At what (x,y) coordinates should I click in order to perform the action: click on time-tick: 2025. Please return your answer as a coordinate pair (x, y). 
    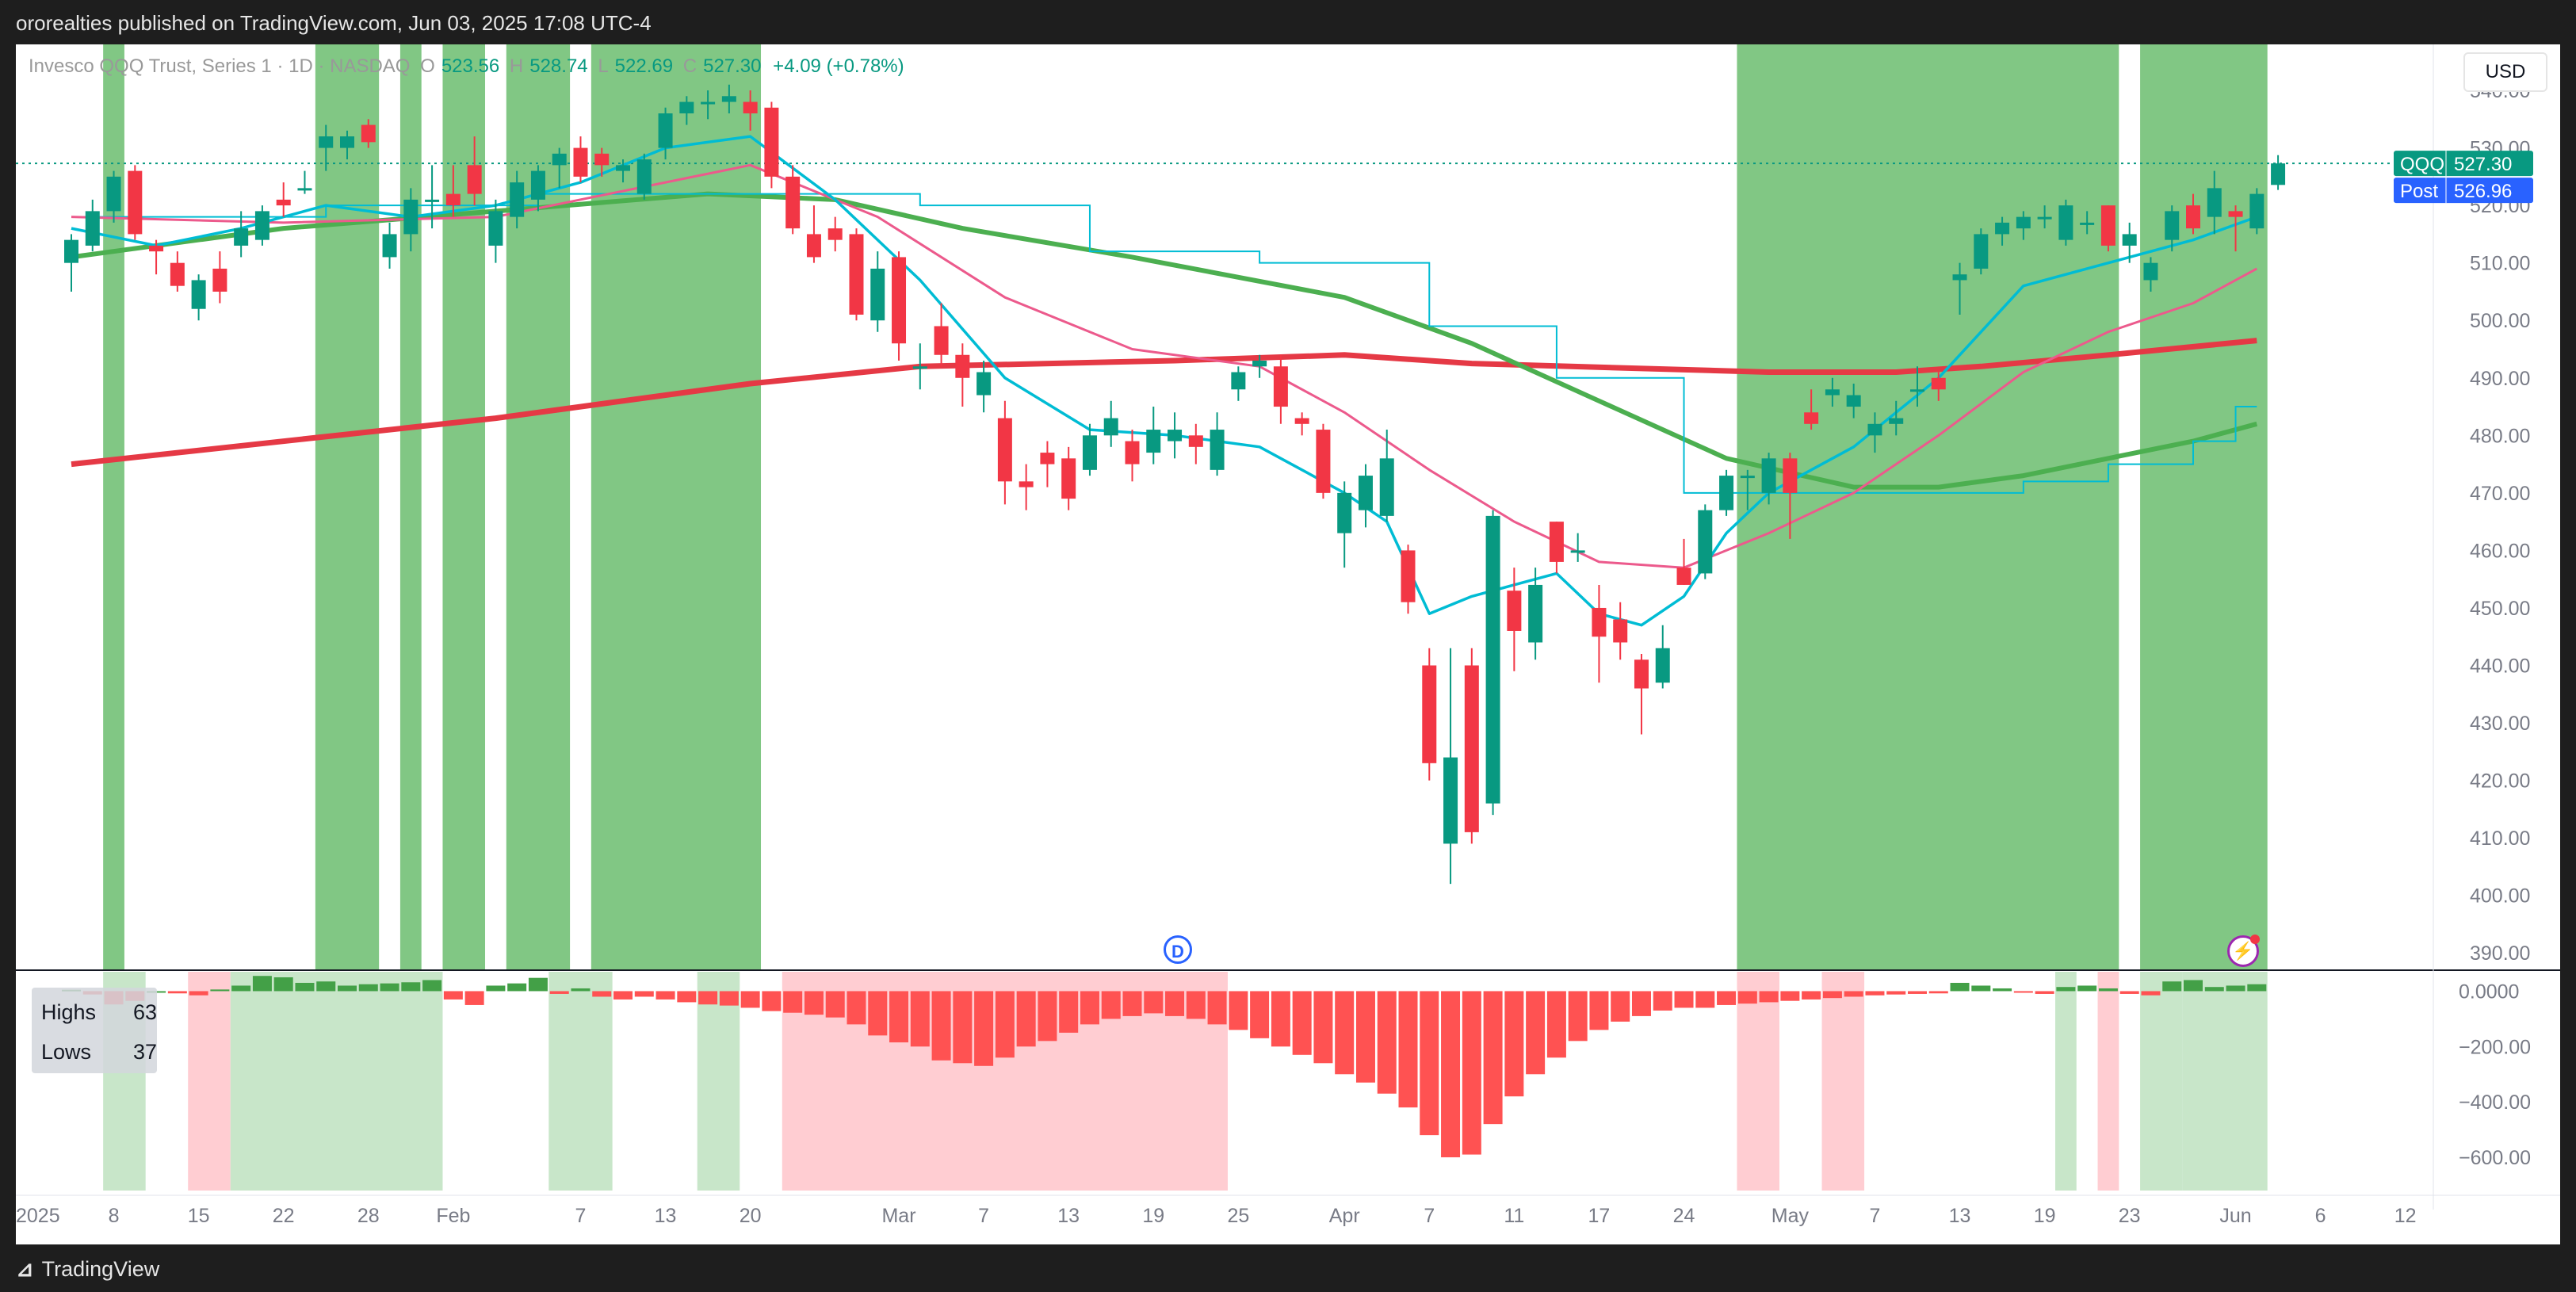
    Looking at the image, I should click on (38, 1216).